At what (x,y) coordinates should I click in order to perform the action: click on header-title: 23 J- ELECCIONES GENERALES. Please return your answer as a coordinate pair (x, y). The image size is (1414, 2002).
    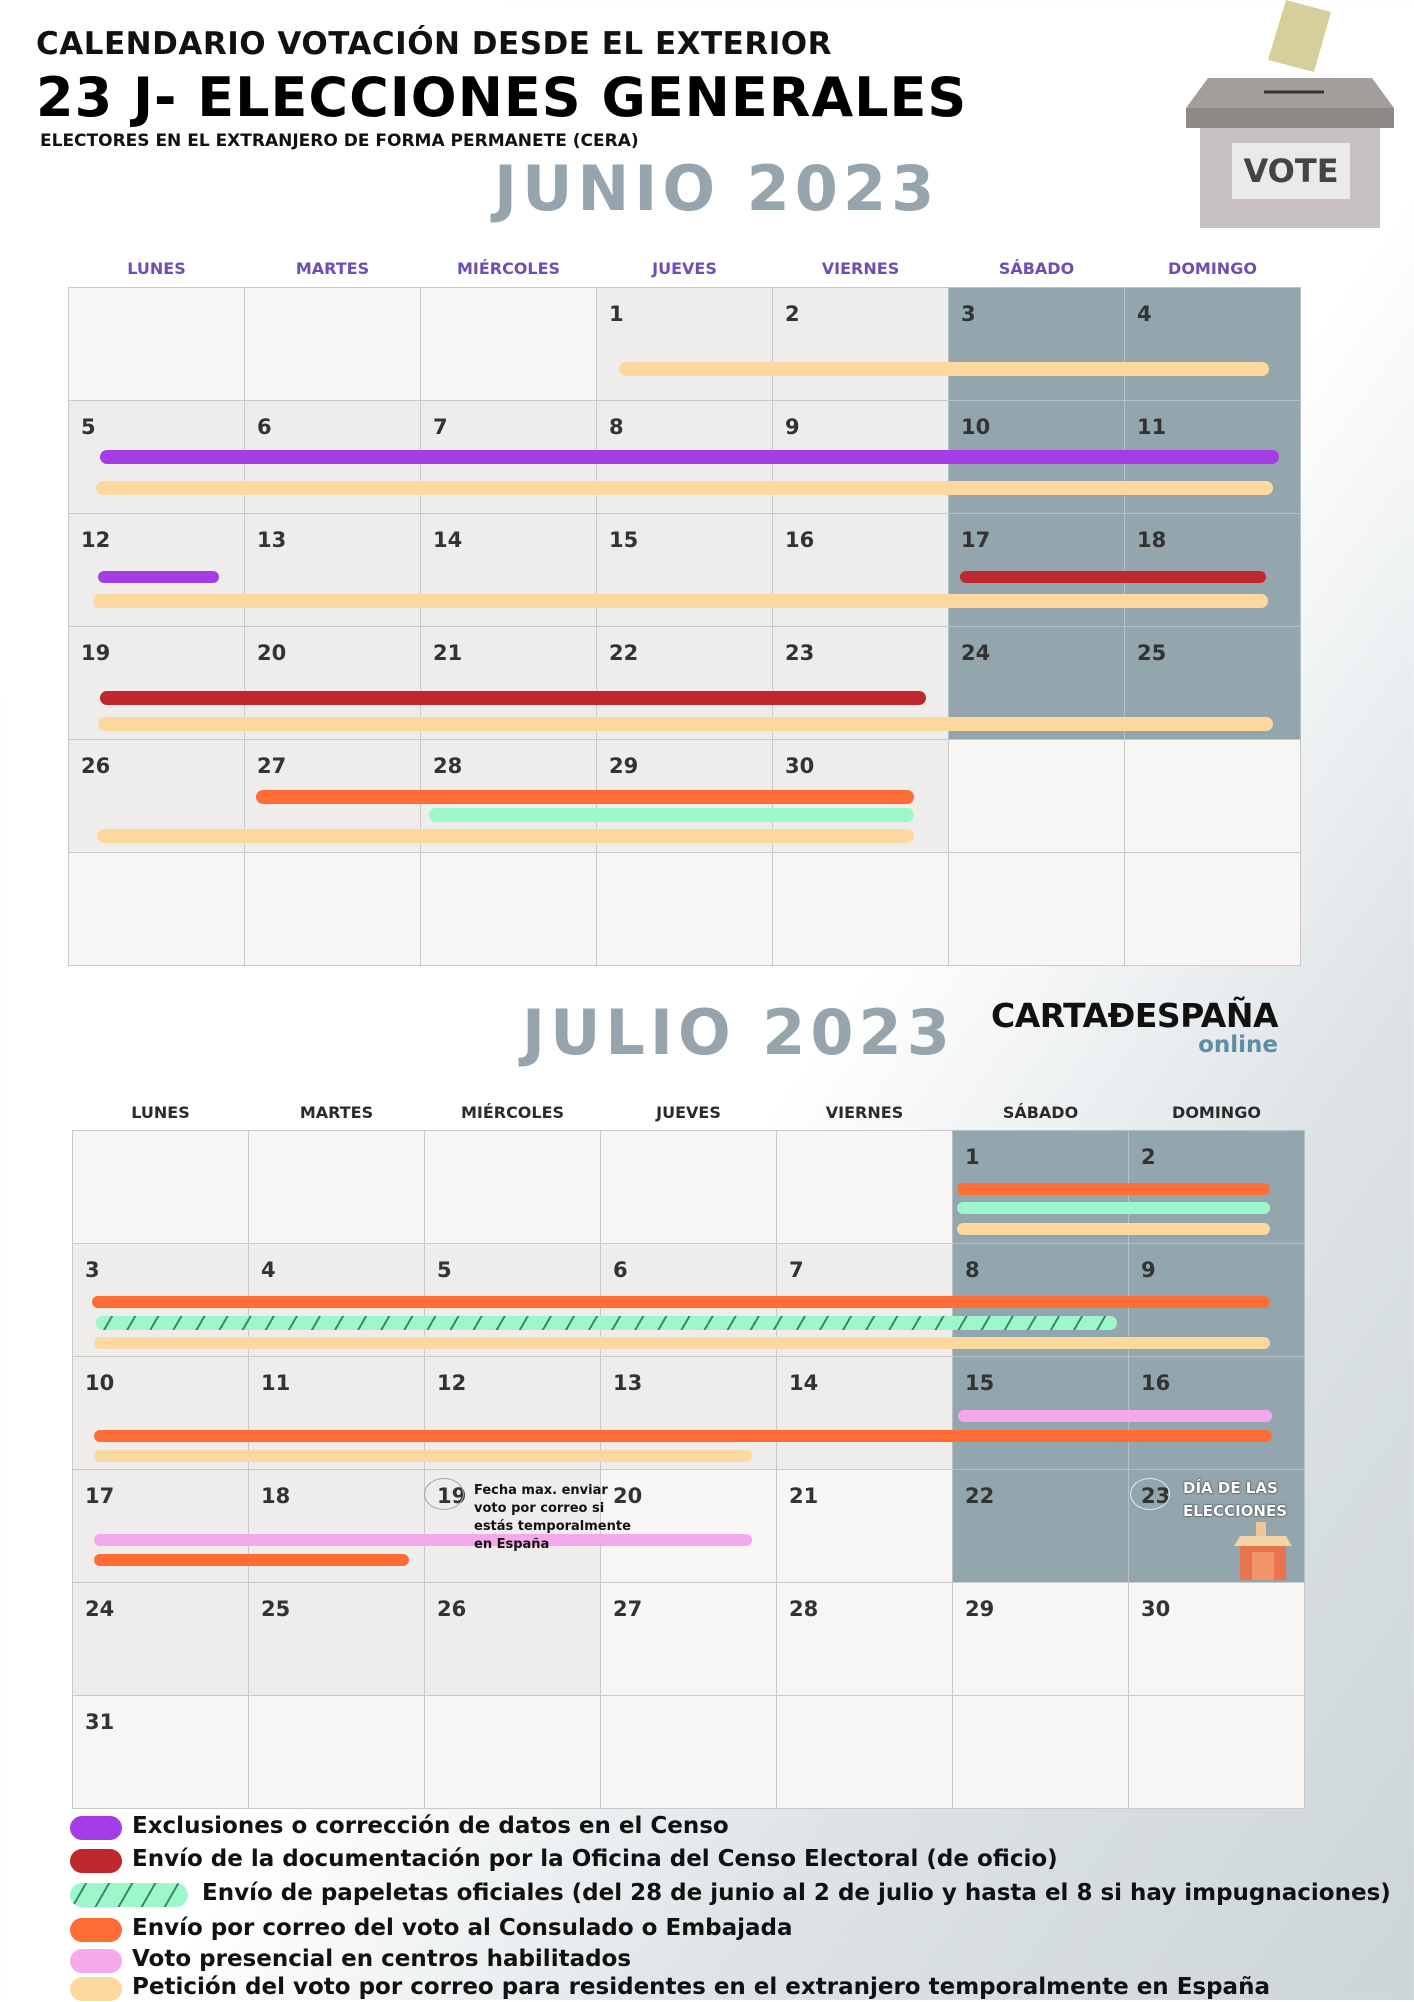
    Looking at the image, I should click on (502, 97).